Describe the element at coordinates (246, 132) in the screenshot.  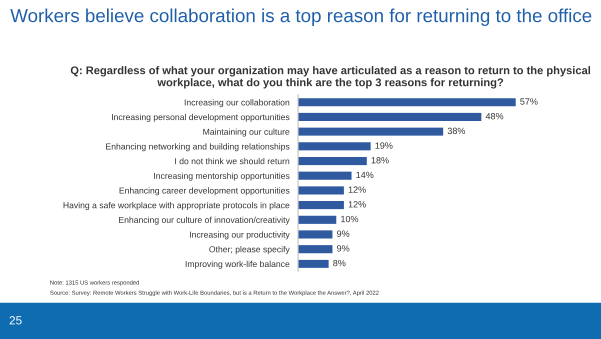
I see `y-tick-label: Maintaining our culture` at that location.